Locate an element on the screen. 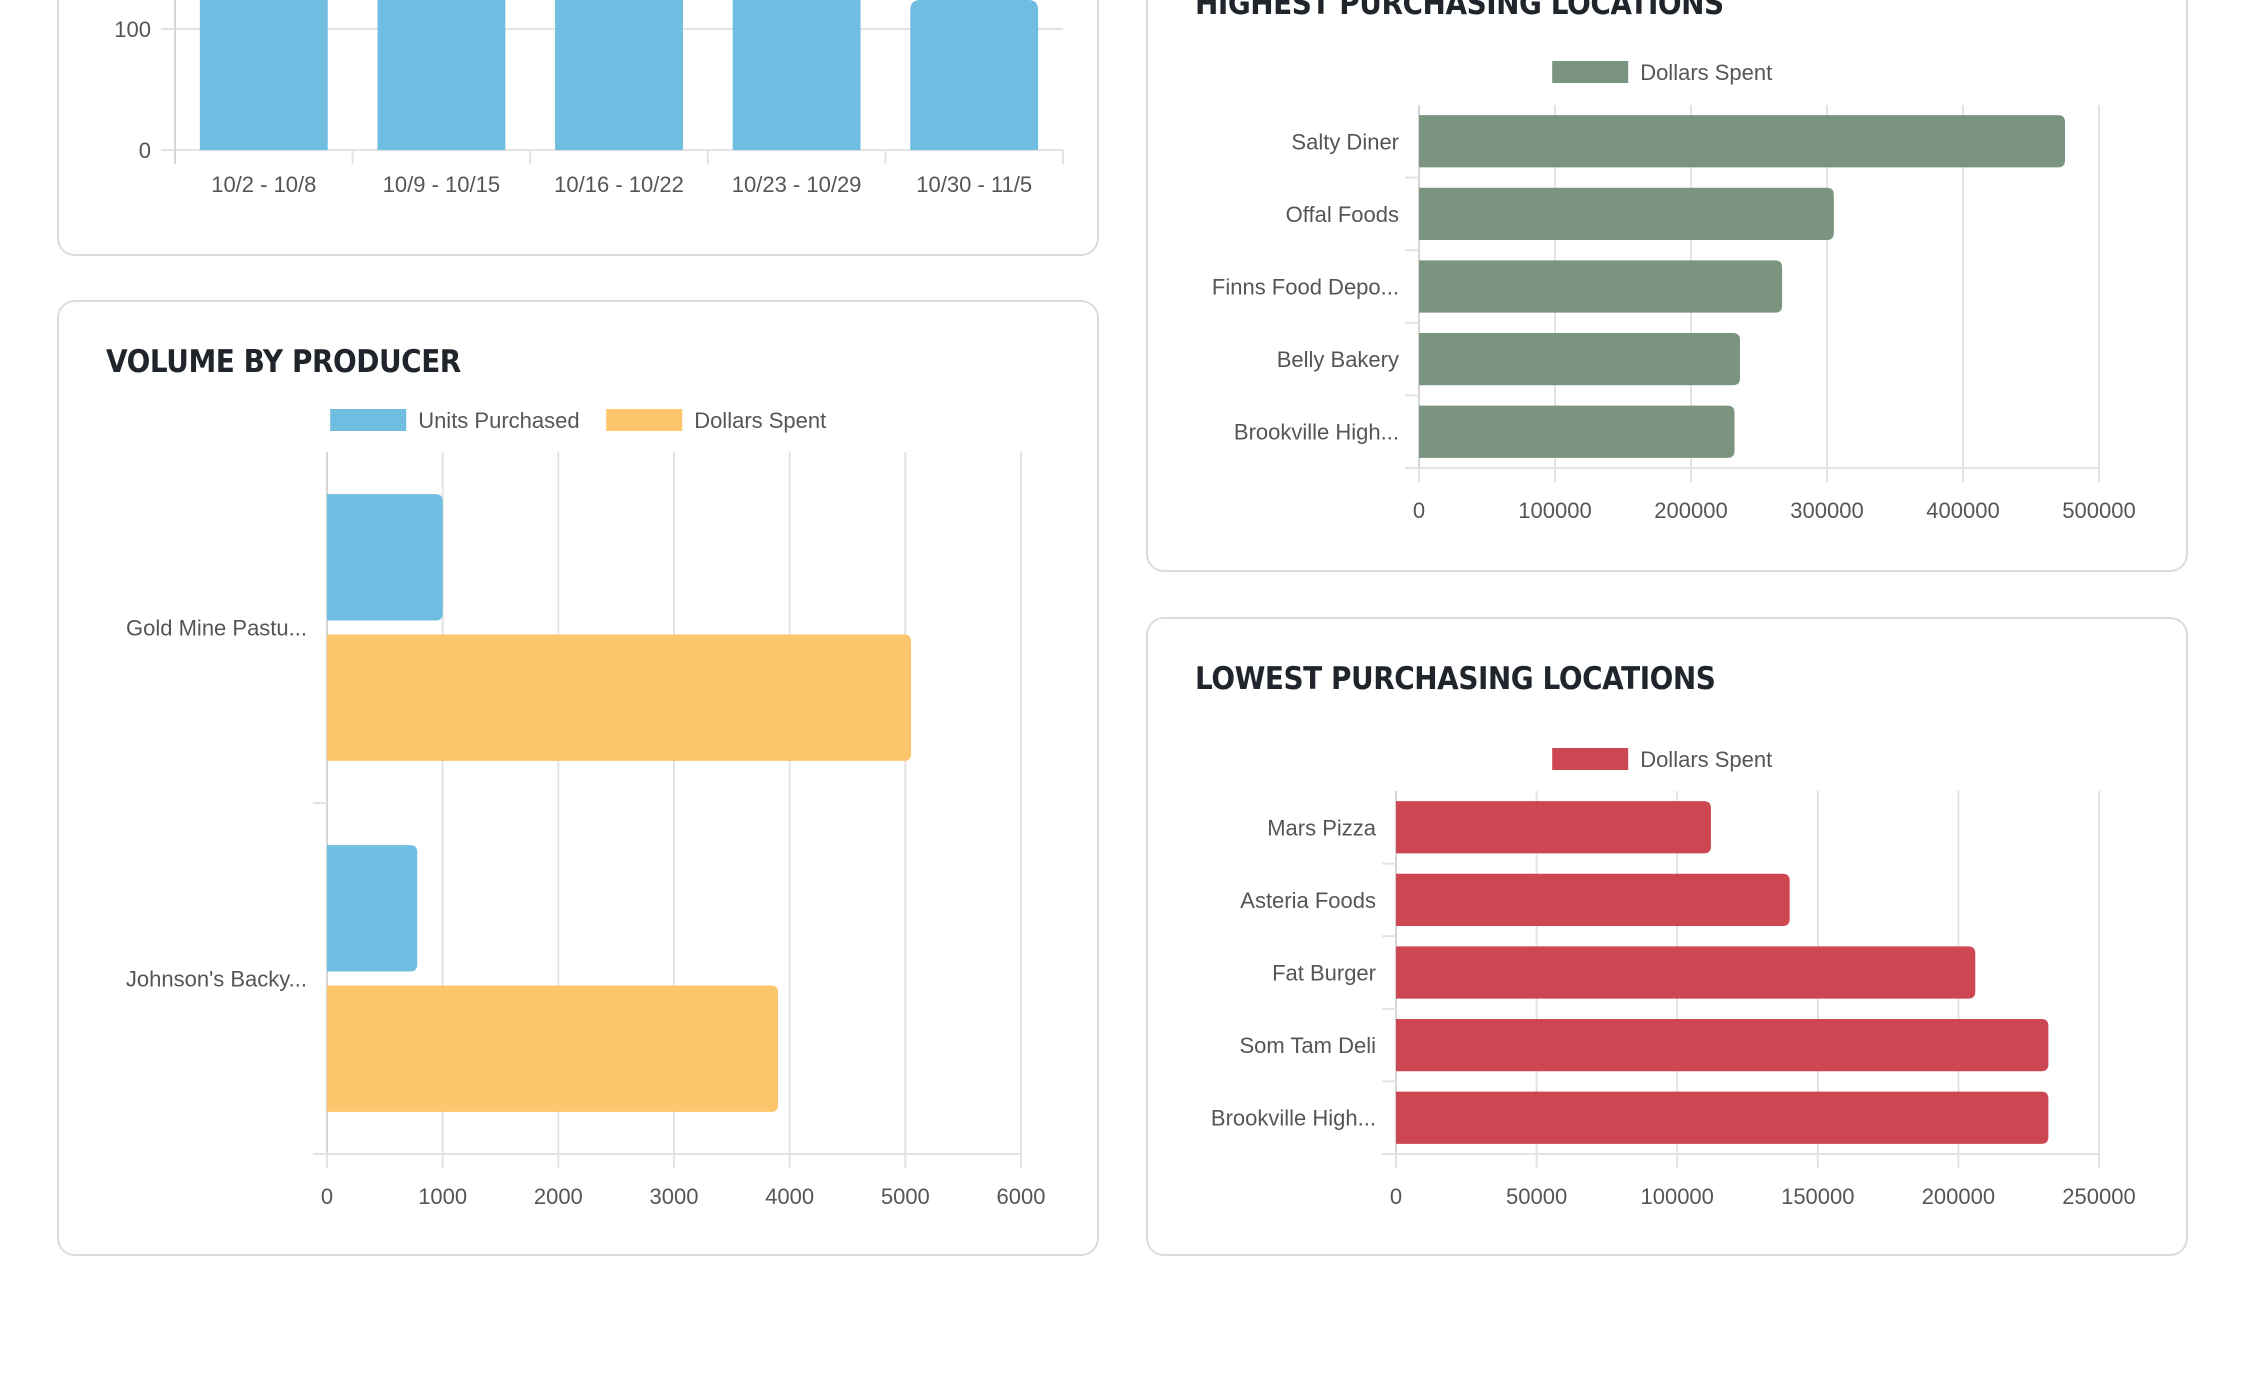 The image size is (2241, 1393). lowest-purchasing-title: LOWEST PURCHASING LOCATIONS is located at coordinates (1455, 679).